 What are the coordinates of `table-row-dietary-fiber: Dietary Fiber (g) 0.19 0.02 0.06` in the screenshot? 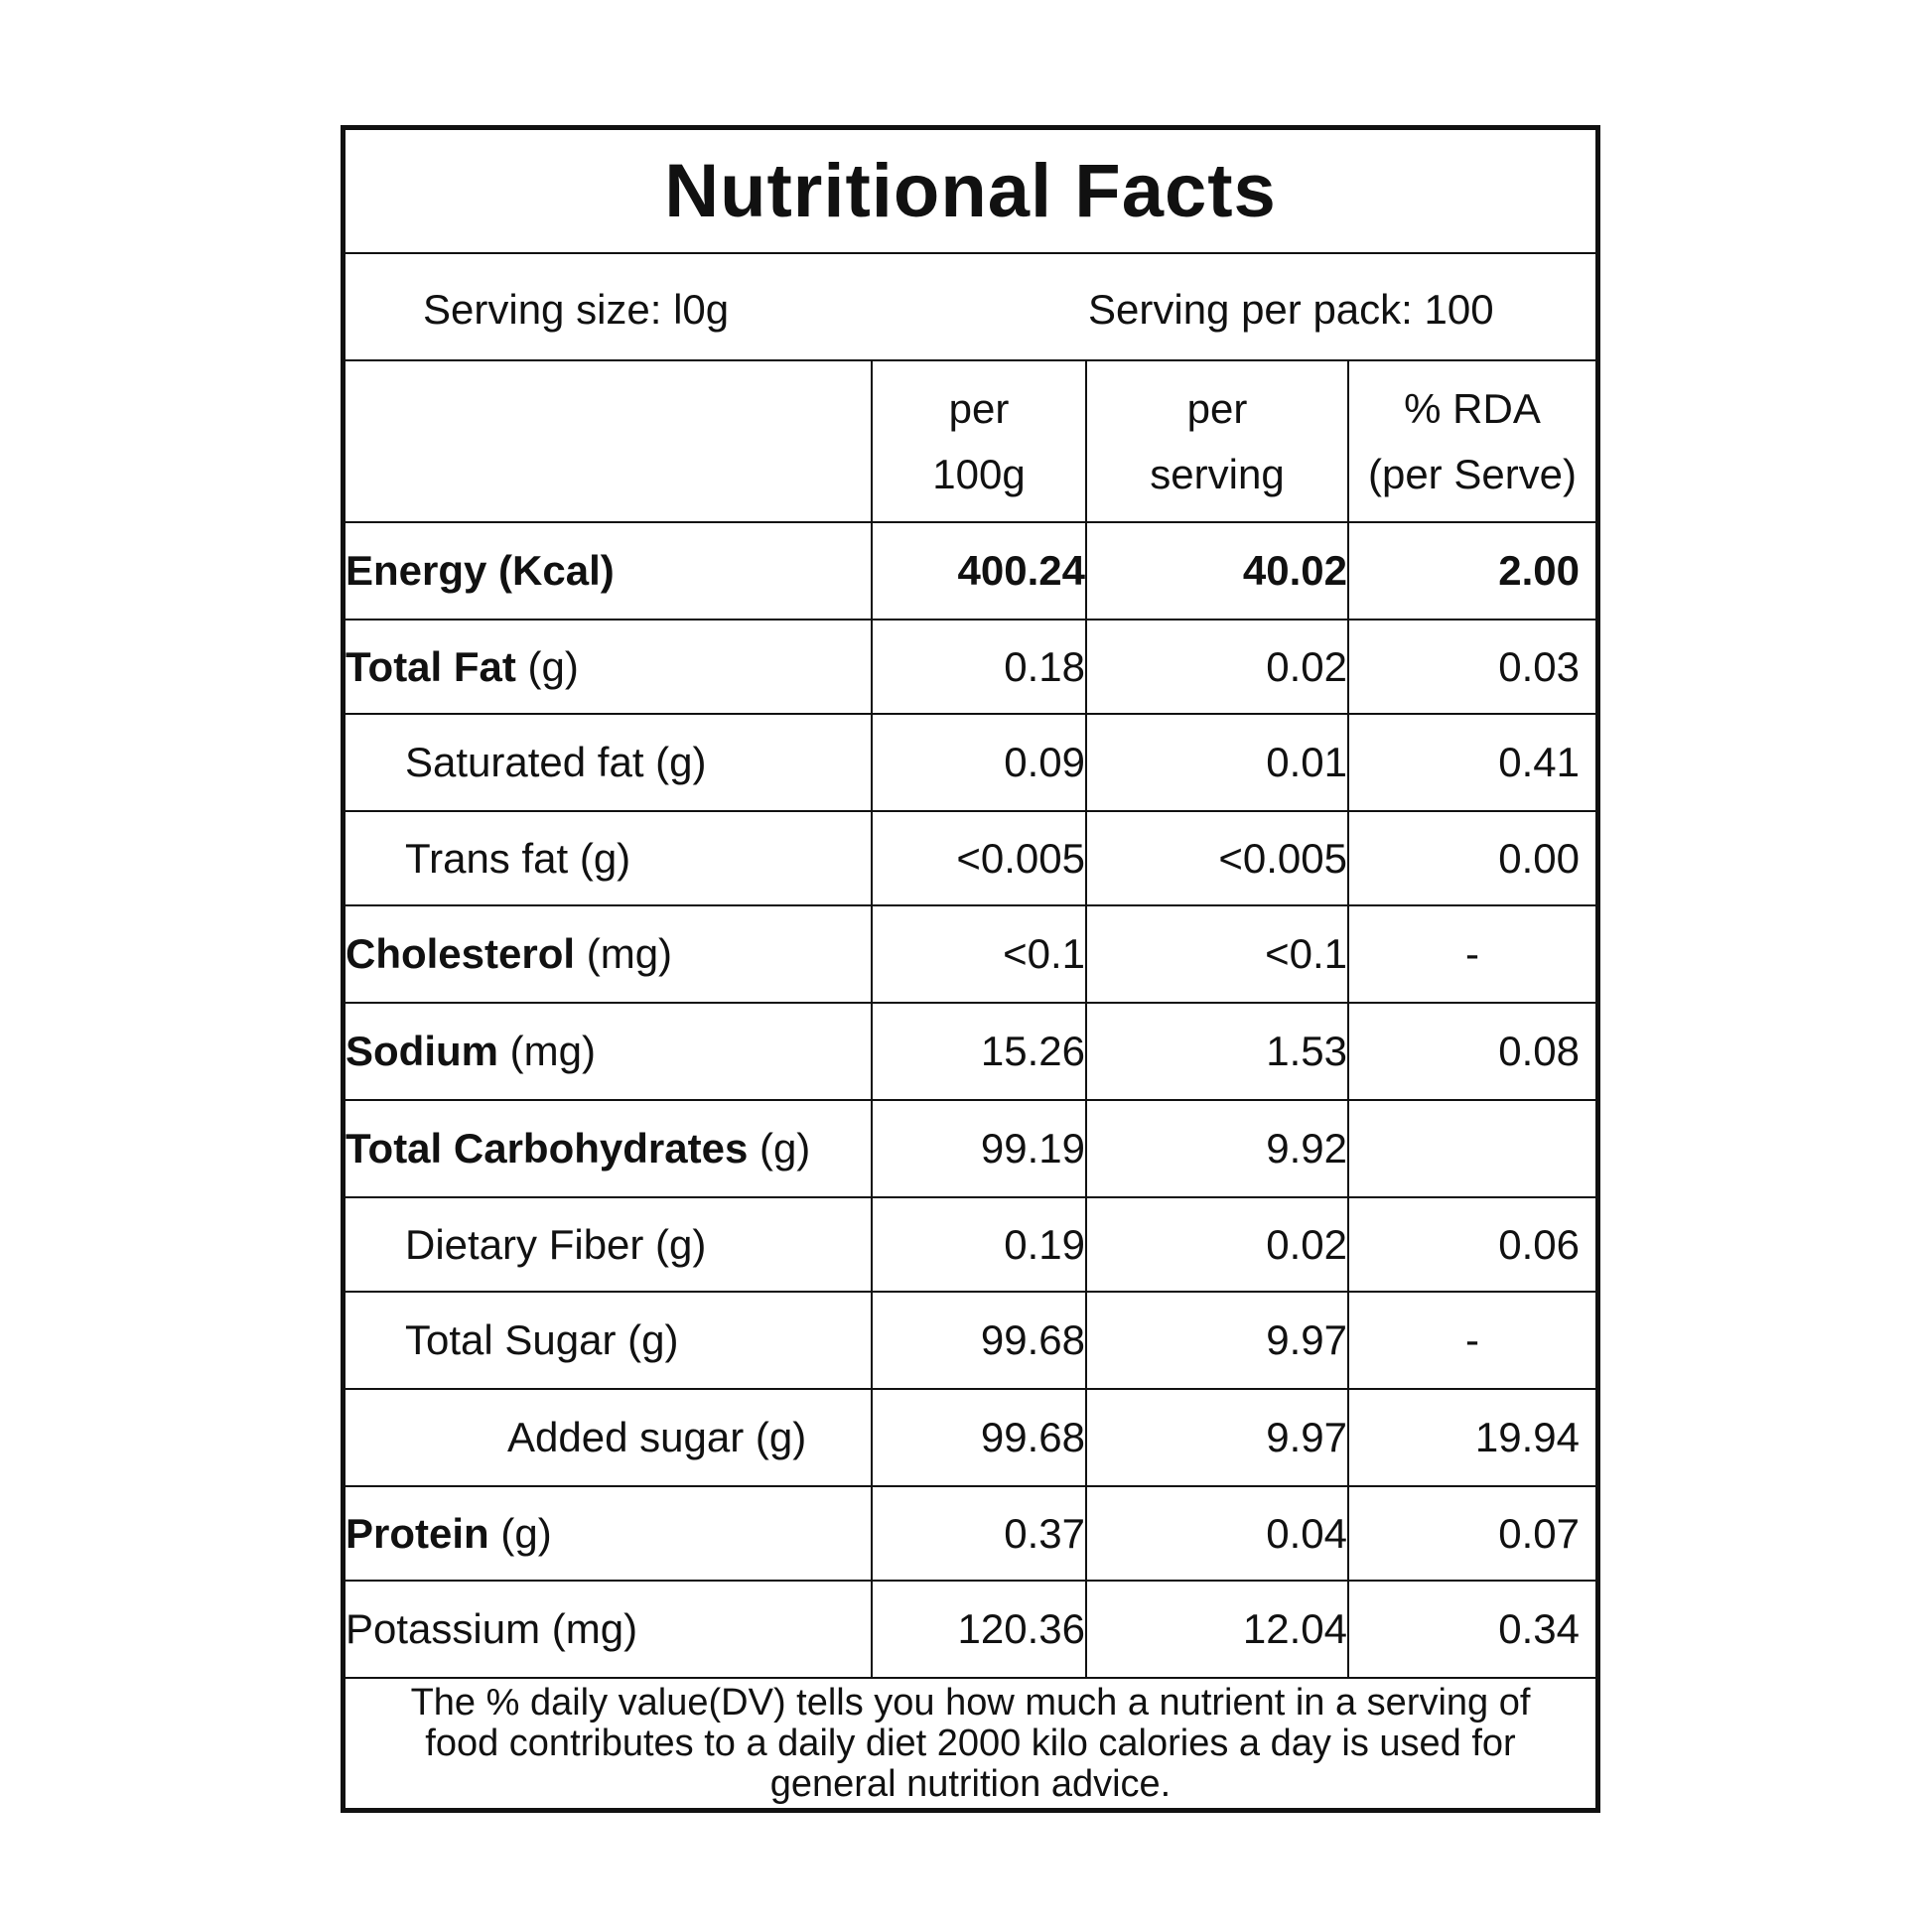 It's located at (970, 1244).